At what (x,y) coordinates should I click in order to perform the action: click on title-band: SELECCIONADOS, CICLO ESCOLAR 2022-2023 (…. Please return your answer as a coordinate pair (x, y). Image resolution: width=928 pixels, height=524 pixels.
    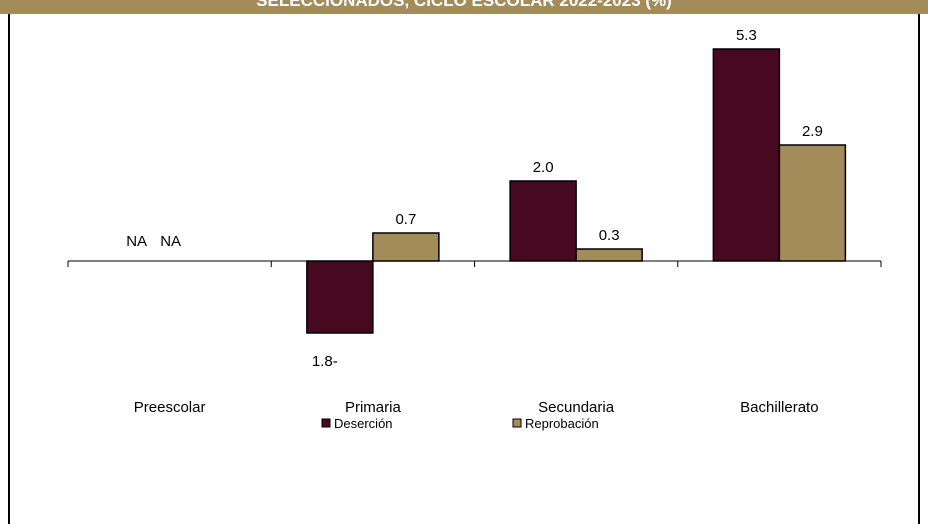
    Looking at the image, I should click on (464, 7).